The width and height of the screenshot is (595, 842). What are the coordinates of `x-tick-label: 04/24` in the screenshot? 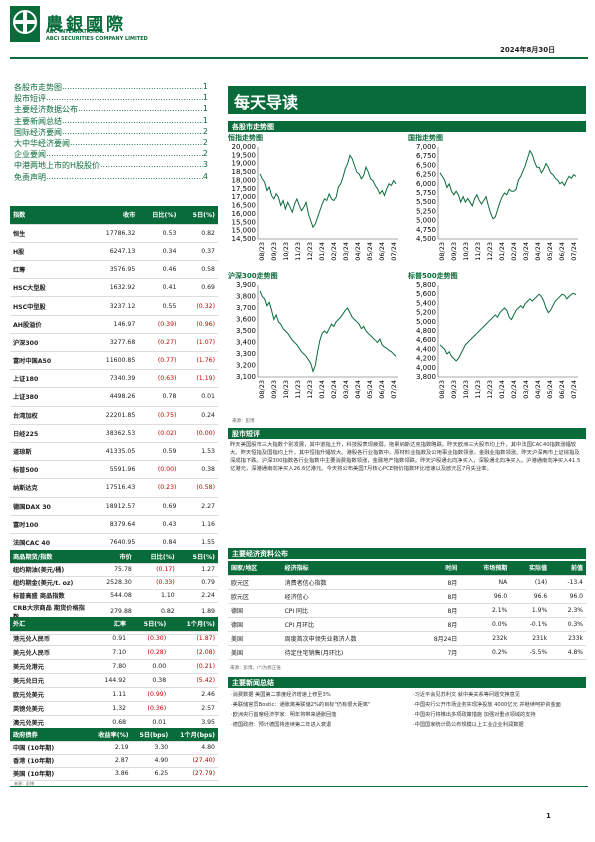 It's located at (358, 251).